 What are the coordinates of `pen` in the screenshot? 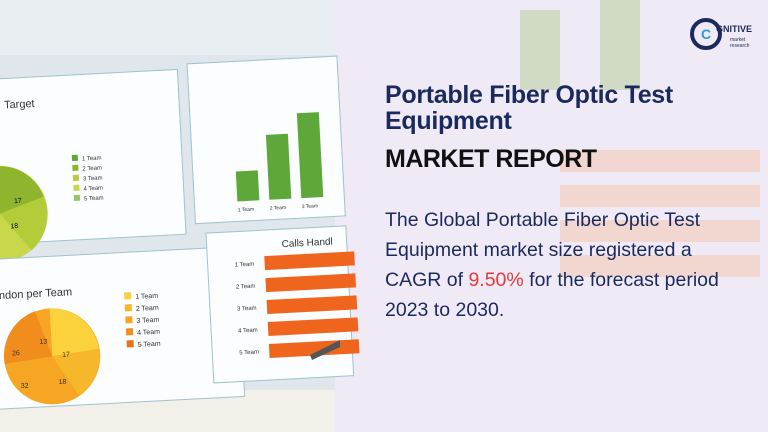 It's located at (325, 350).